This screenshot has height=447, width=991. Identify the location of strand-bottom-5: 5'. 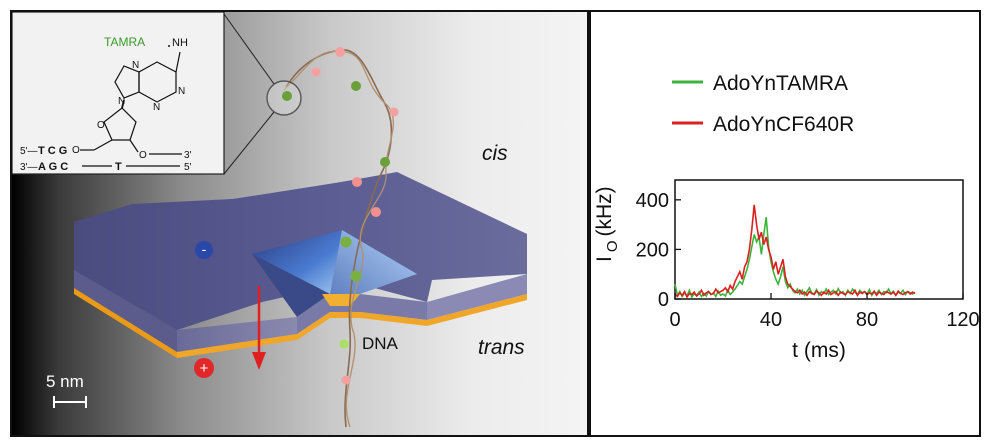
(188, 167).